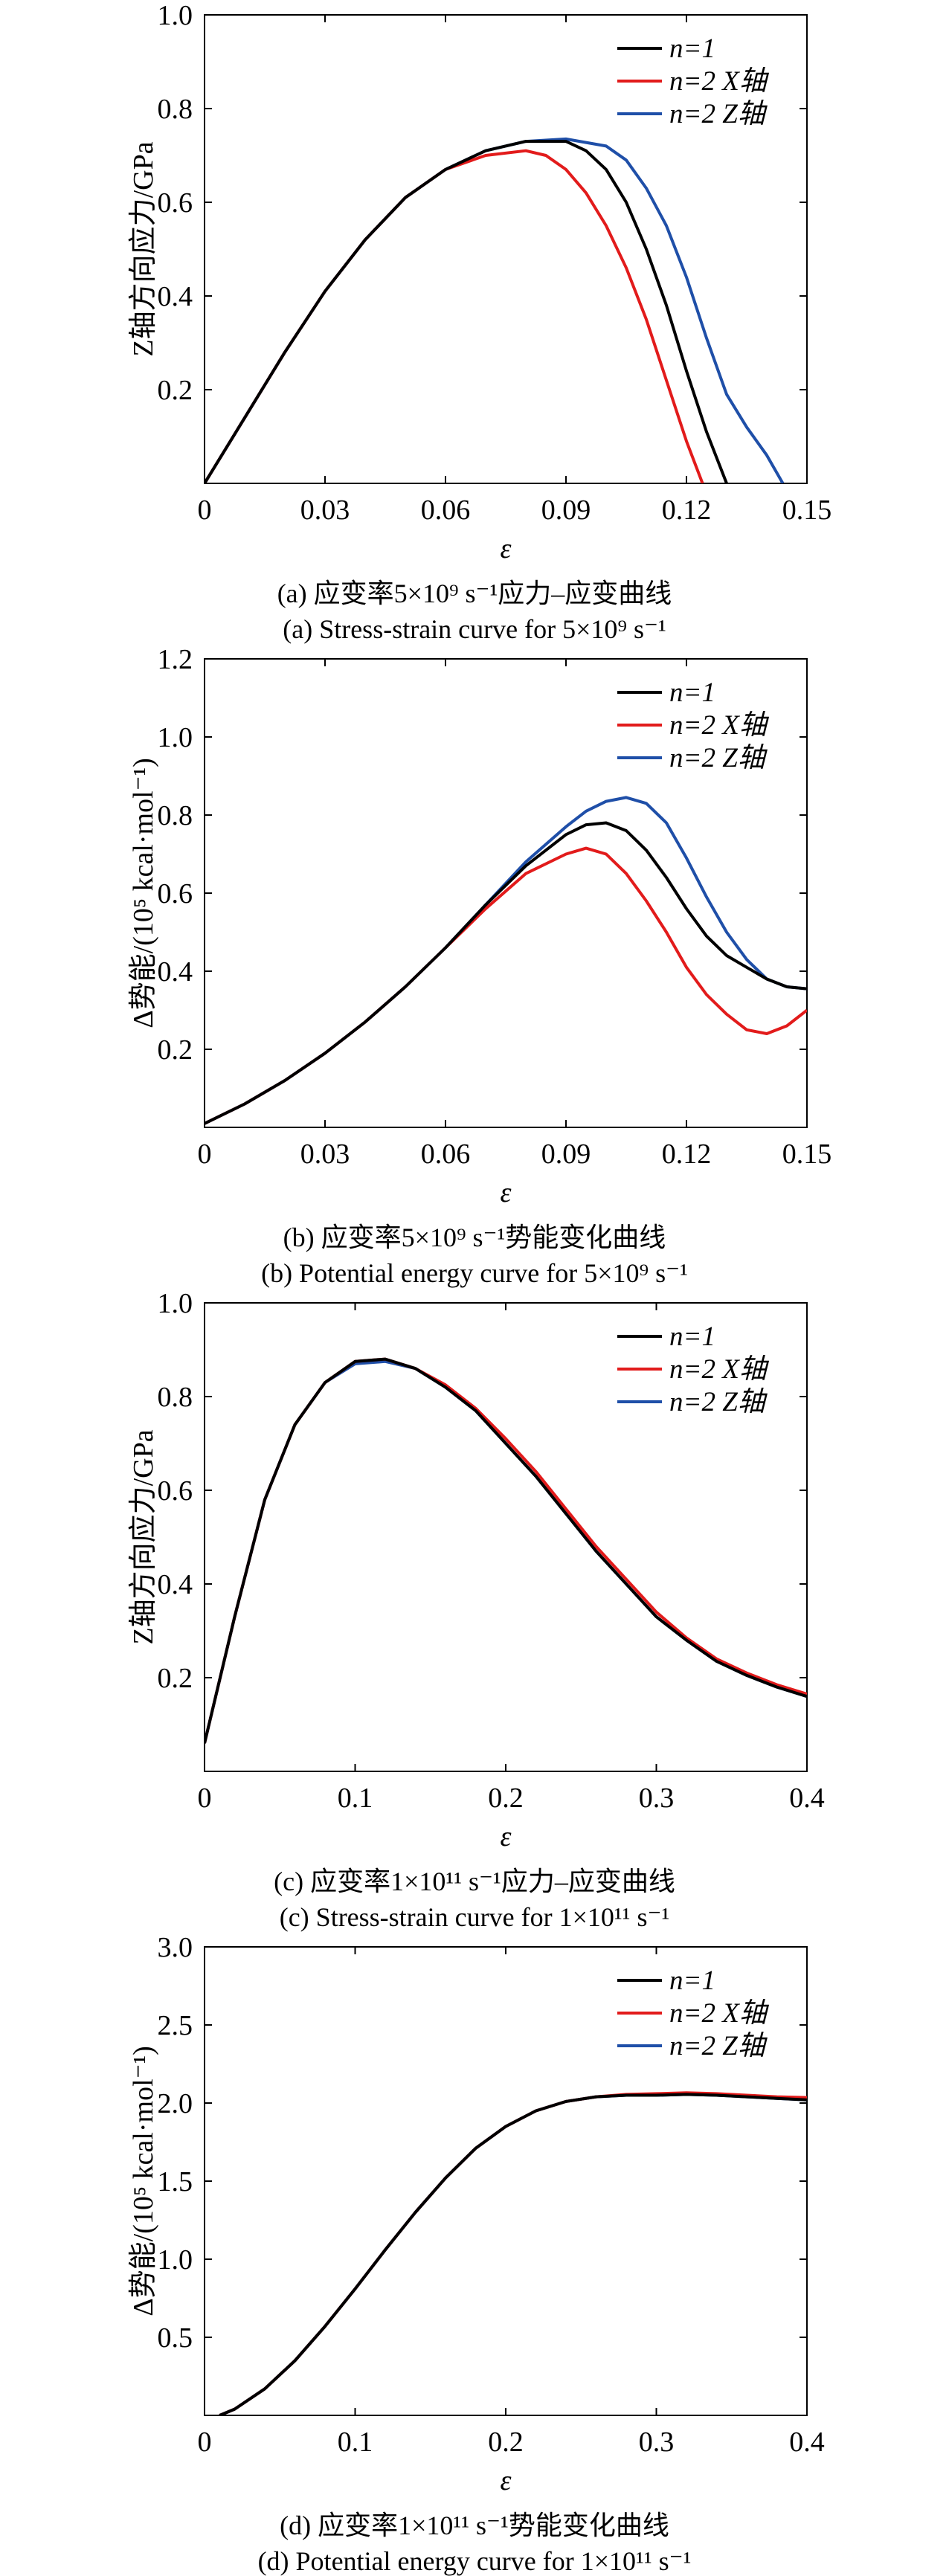  Describe the element at coordinates (474, 1881) in the screenshot. I see `caption-cn: (c) 应变率1×10¹¹ s⁻¹应力–应变曲线` at that location.